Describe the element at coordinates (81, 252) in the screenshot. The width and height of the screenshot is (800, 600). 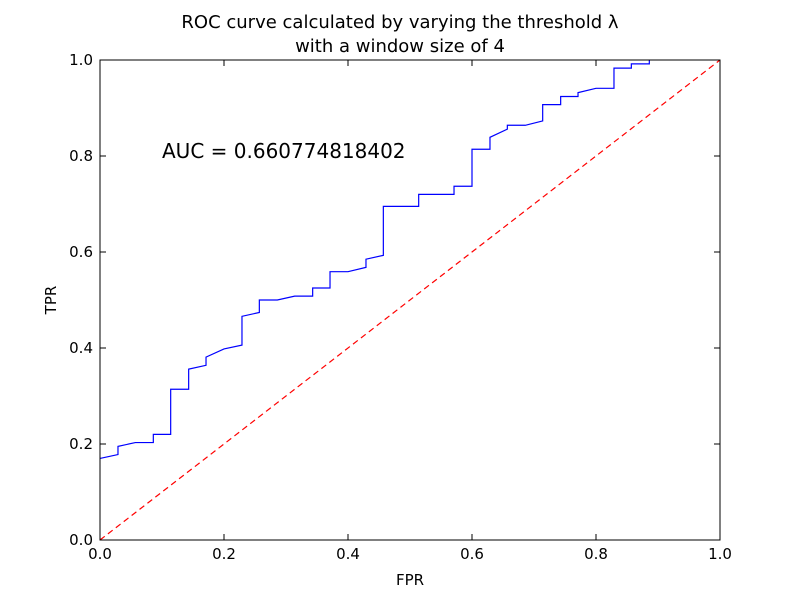
I see `y-tick-label: 0.6` at that location.